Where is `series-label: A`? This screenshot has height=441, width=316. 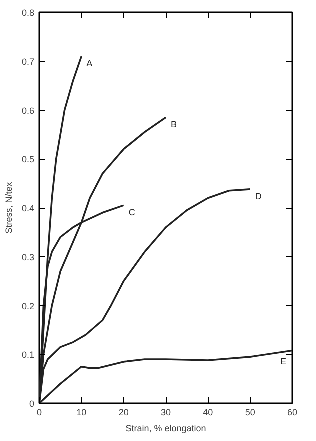 series-label: A is located at coordinates (89, 63).